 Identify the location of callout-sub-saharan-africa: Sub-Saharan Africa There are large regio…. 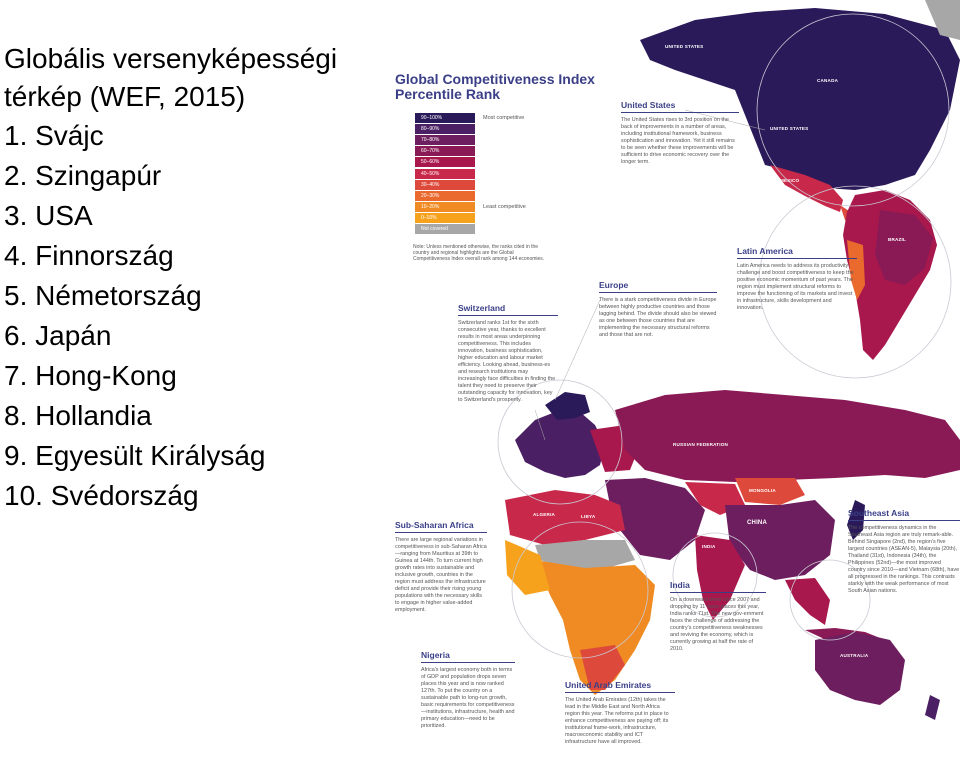
(441, 567).